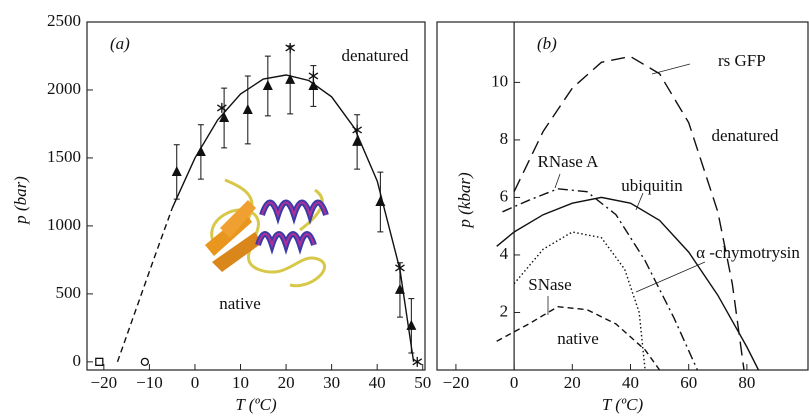 This screenshot has height=416, width=809. Describe the element at coordinates (569, 161) in the screenshot. I see `annotation: RNase A` at that location.